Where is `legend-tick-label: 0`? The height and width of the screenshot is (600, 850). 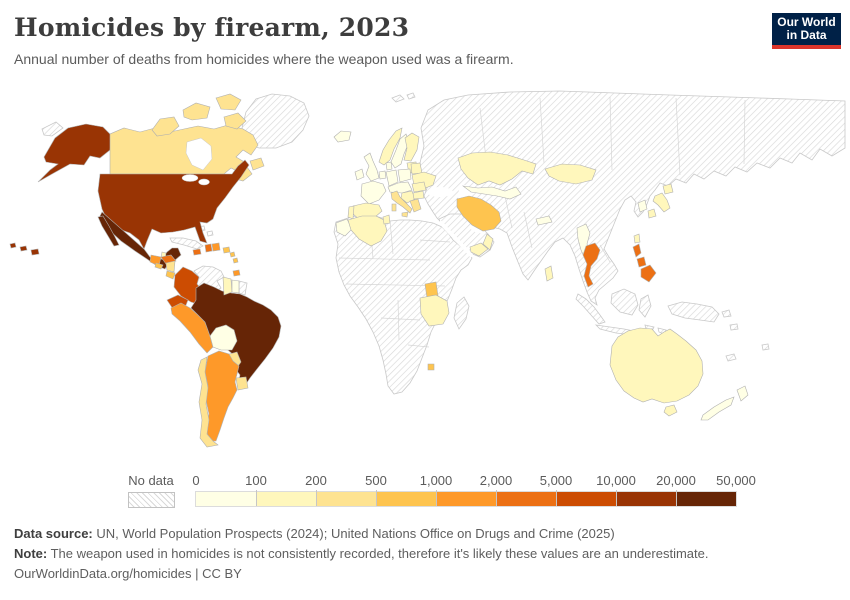
legend-tick-label: 0 is located at coordinates (196, 480).